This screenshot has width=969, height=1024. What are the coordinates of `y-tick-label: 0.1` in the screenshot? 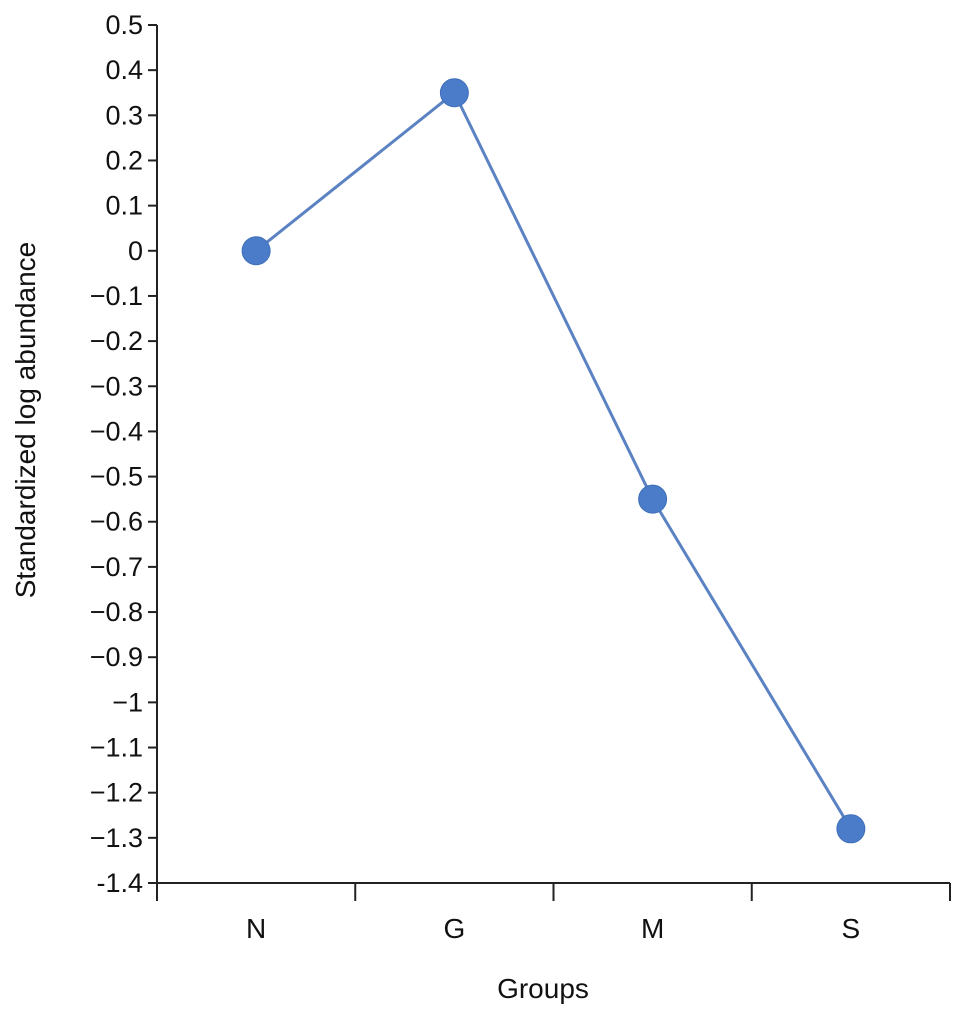 It's located at (124, 206).